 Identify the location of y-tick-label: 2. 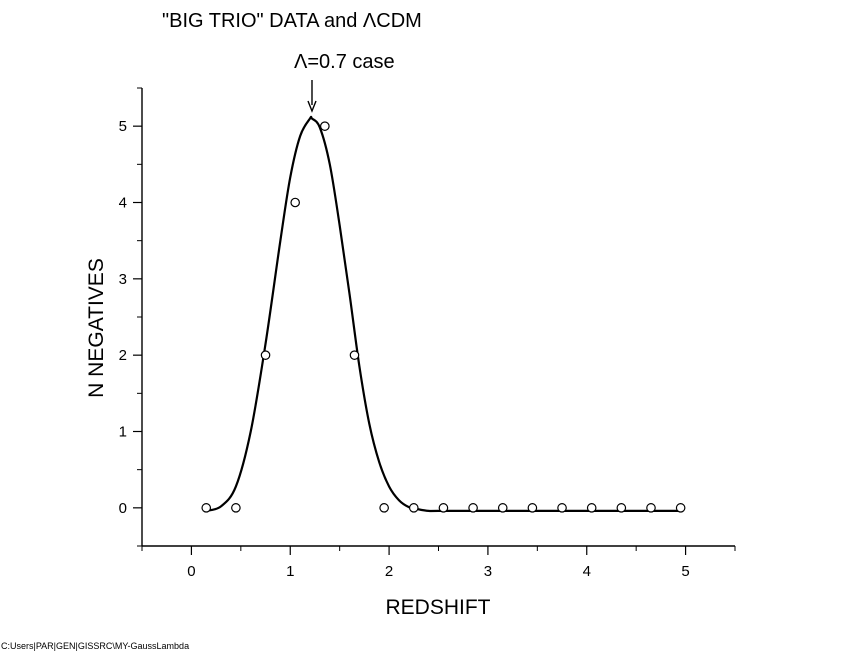
(123, 355).